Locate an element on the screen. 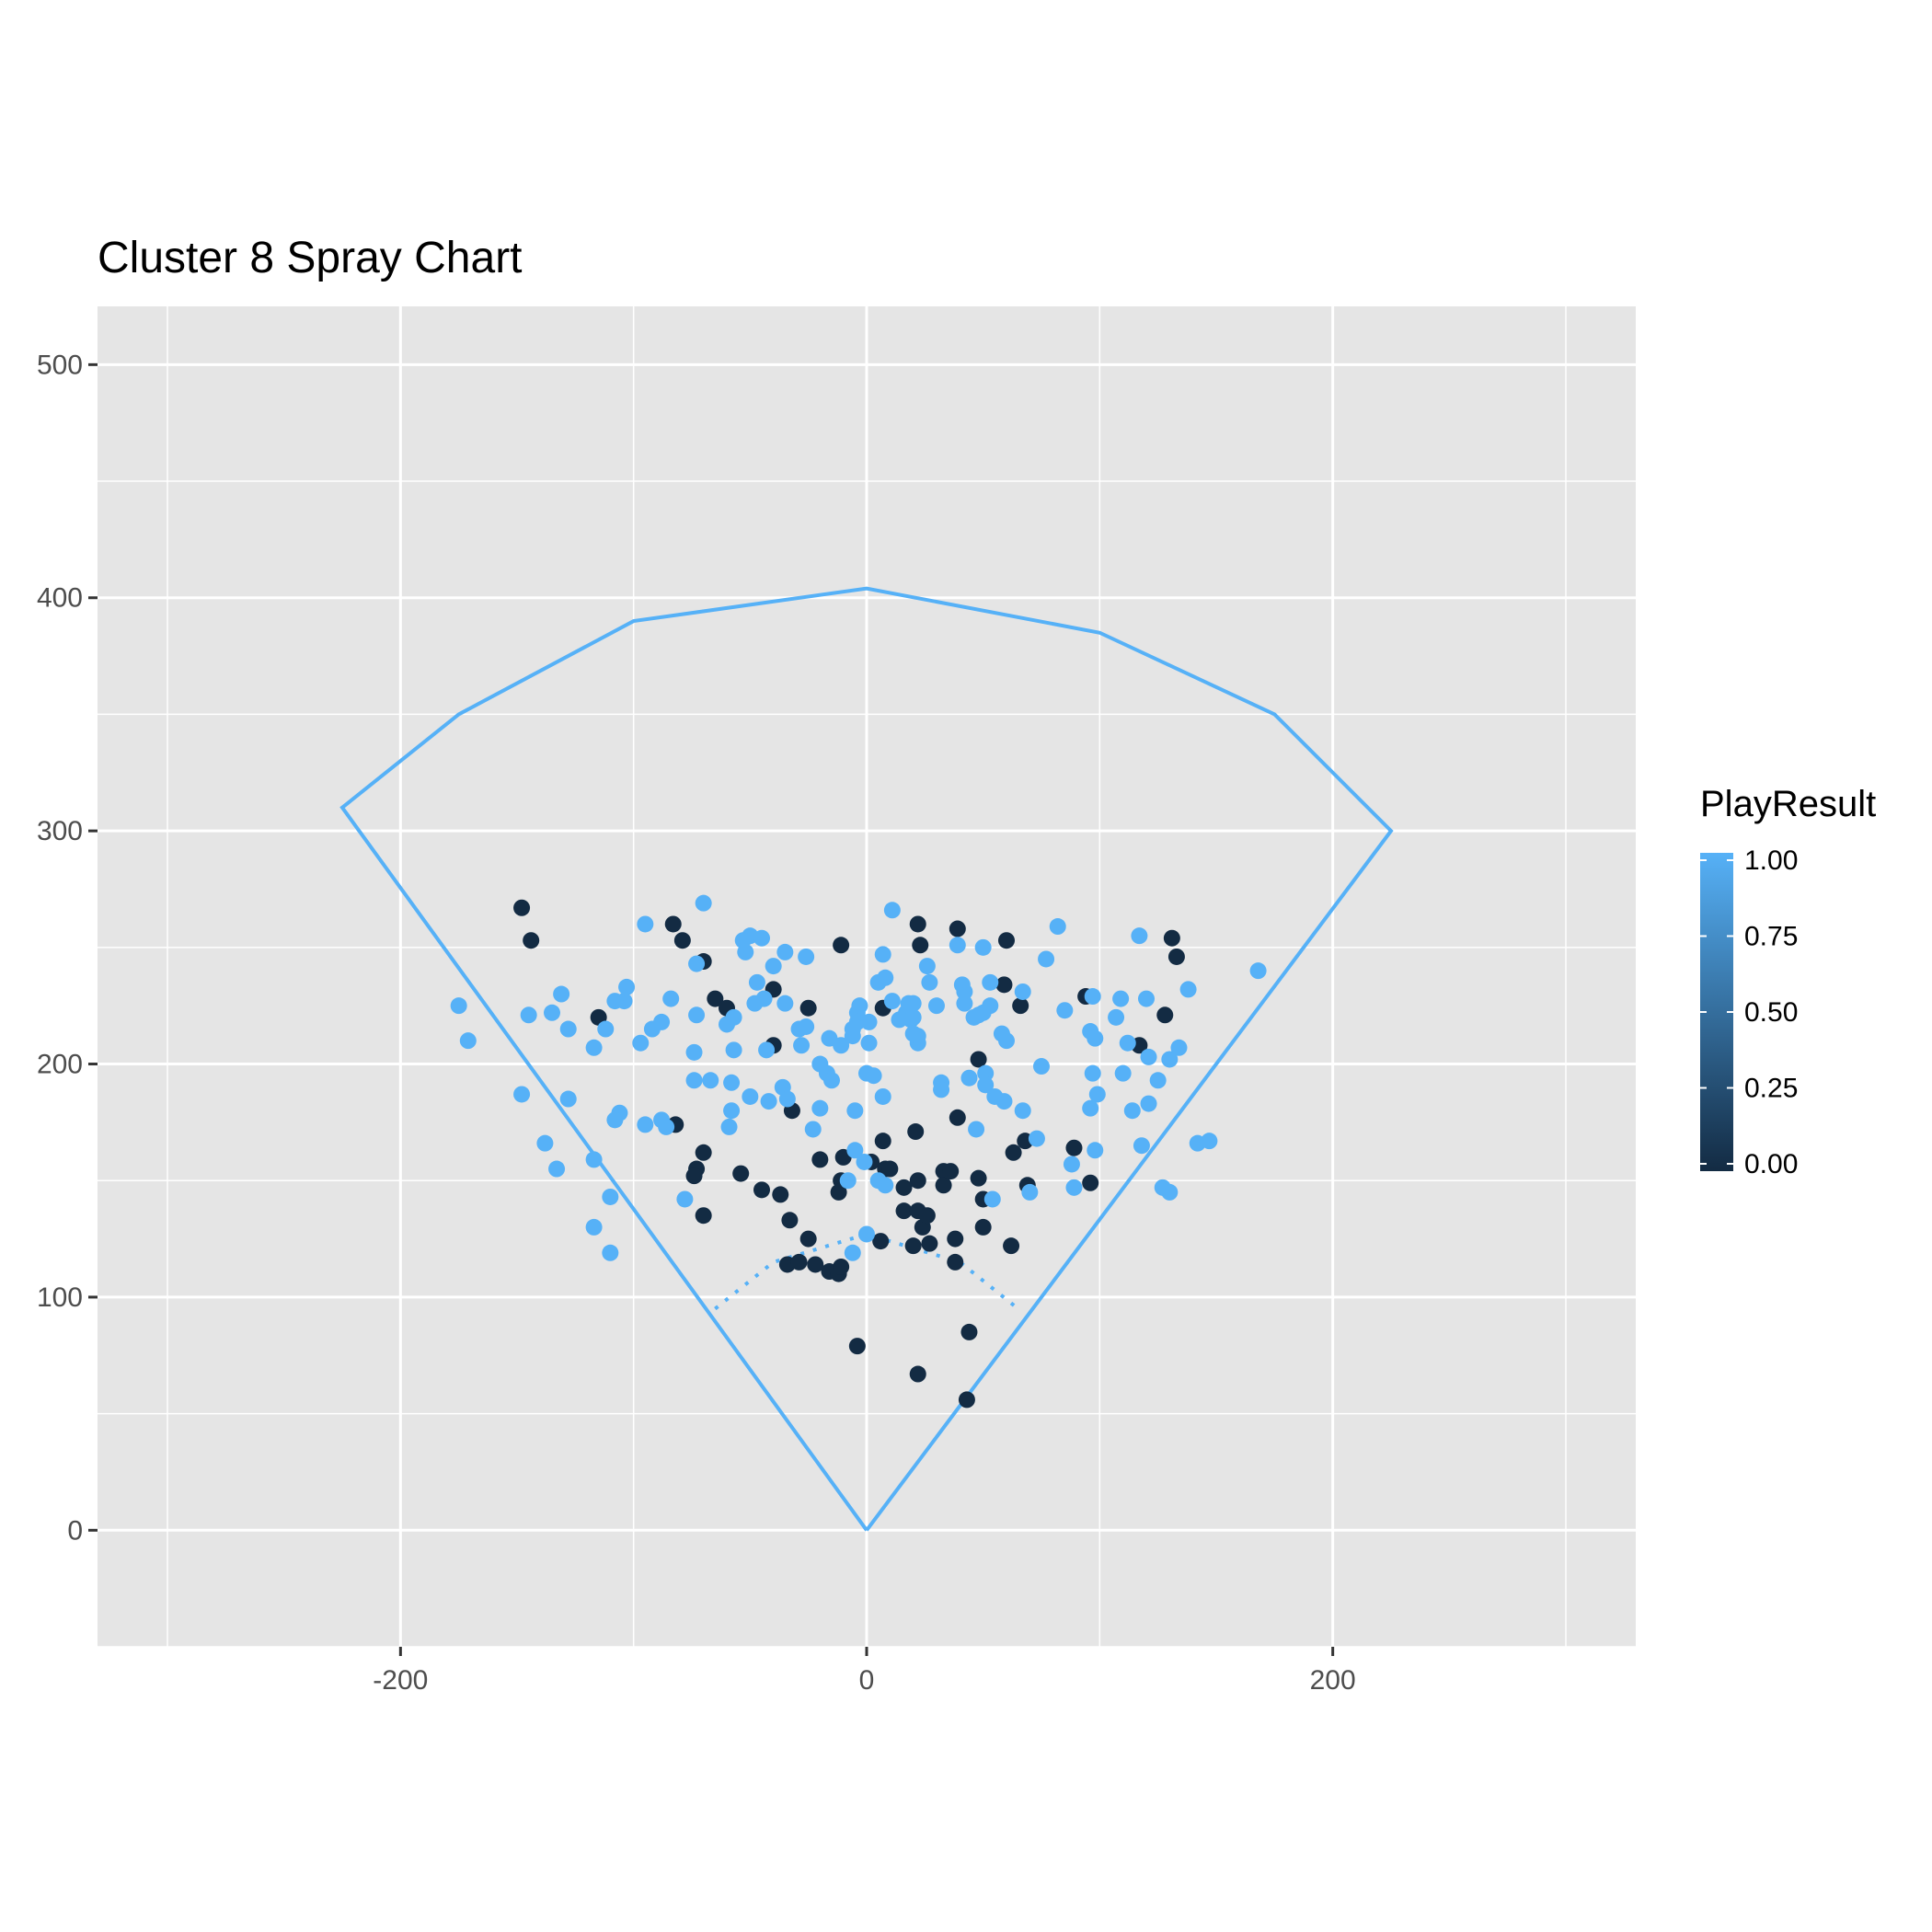 The height and width of the screenshot is (1932, 1932). data-points is located at coordinates (858, 1151).